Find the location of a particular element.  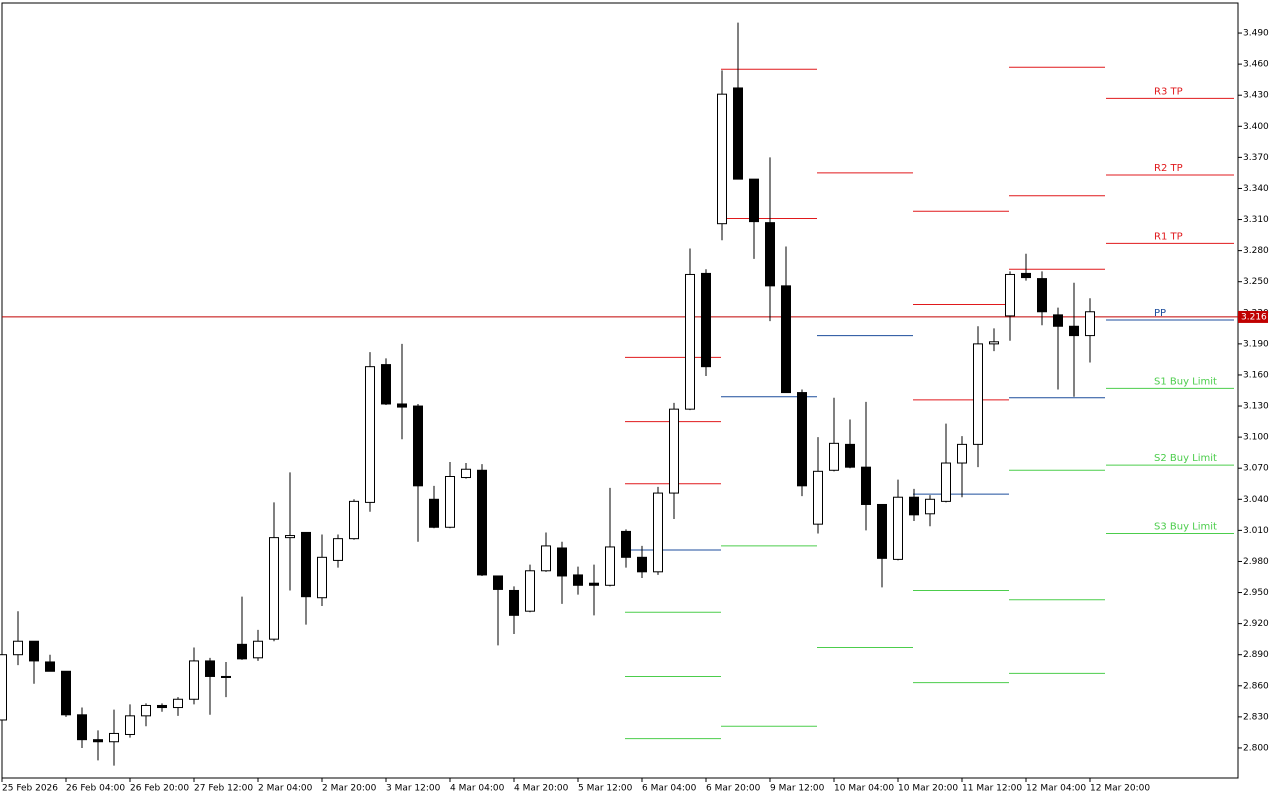

y-tick-label: 3.070 is located at coordinates (1256, 469).